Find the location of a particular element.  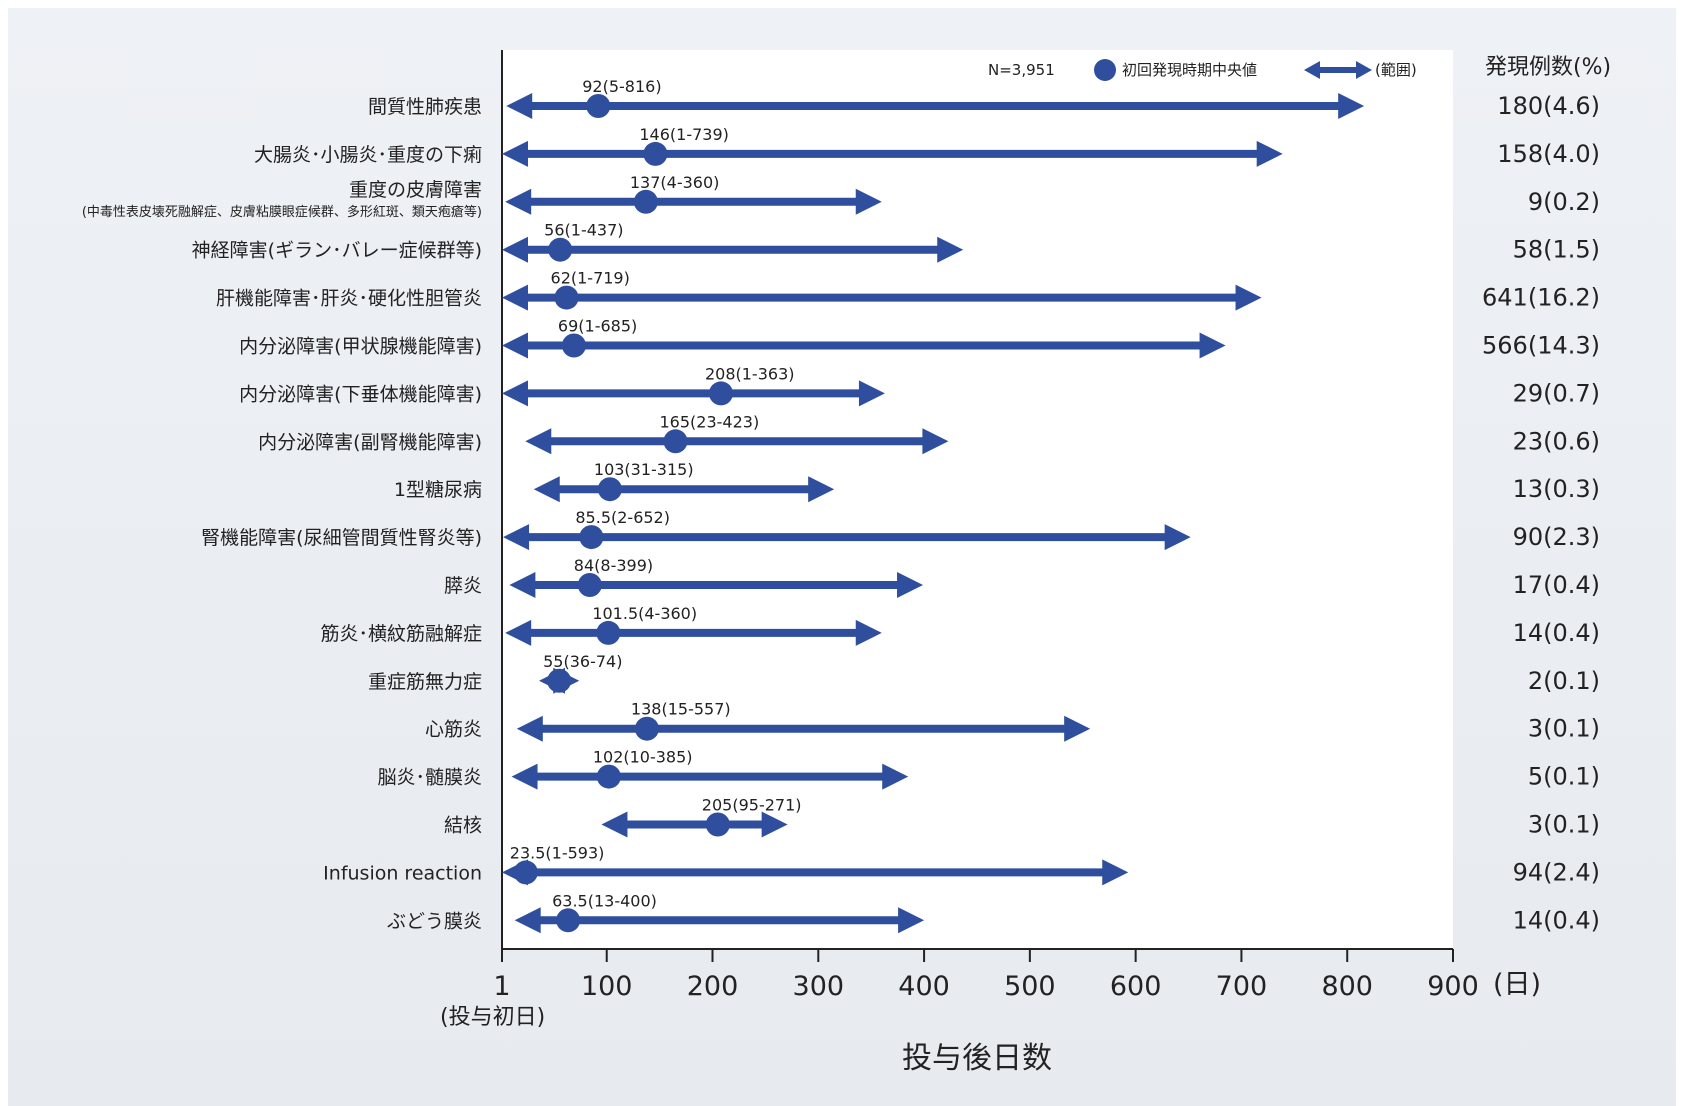

chart-row: 結核 205(95-271) 3(0.1) is located at coordinates (1022, 817).